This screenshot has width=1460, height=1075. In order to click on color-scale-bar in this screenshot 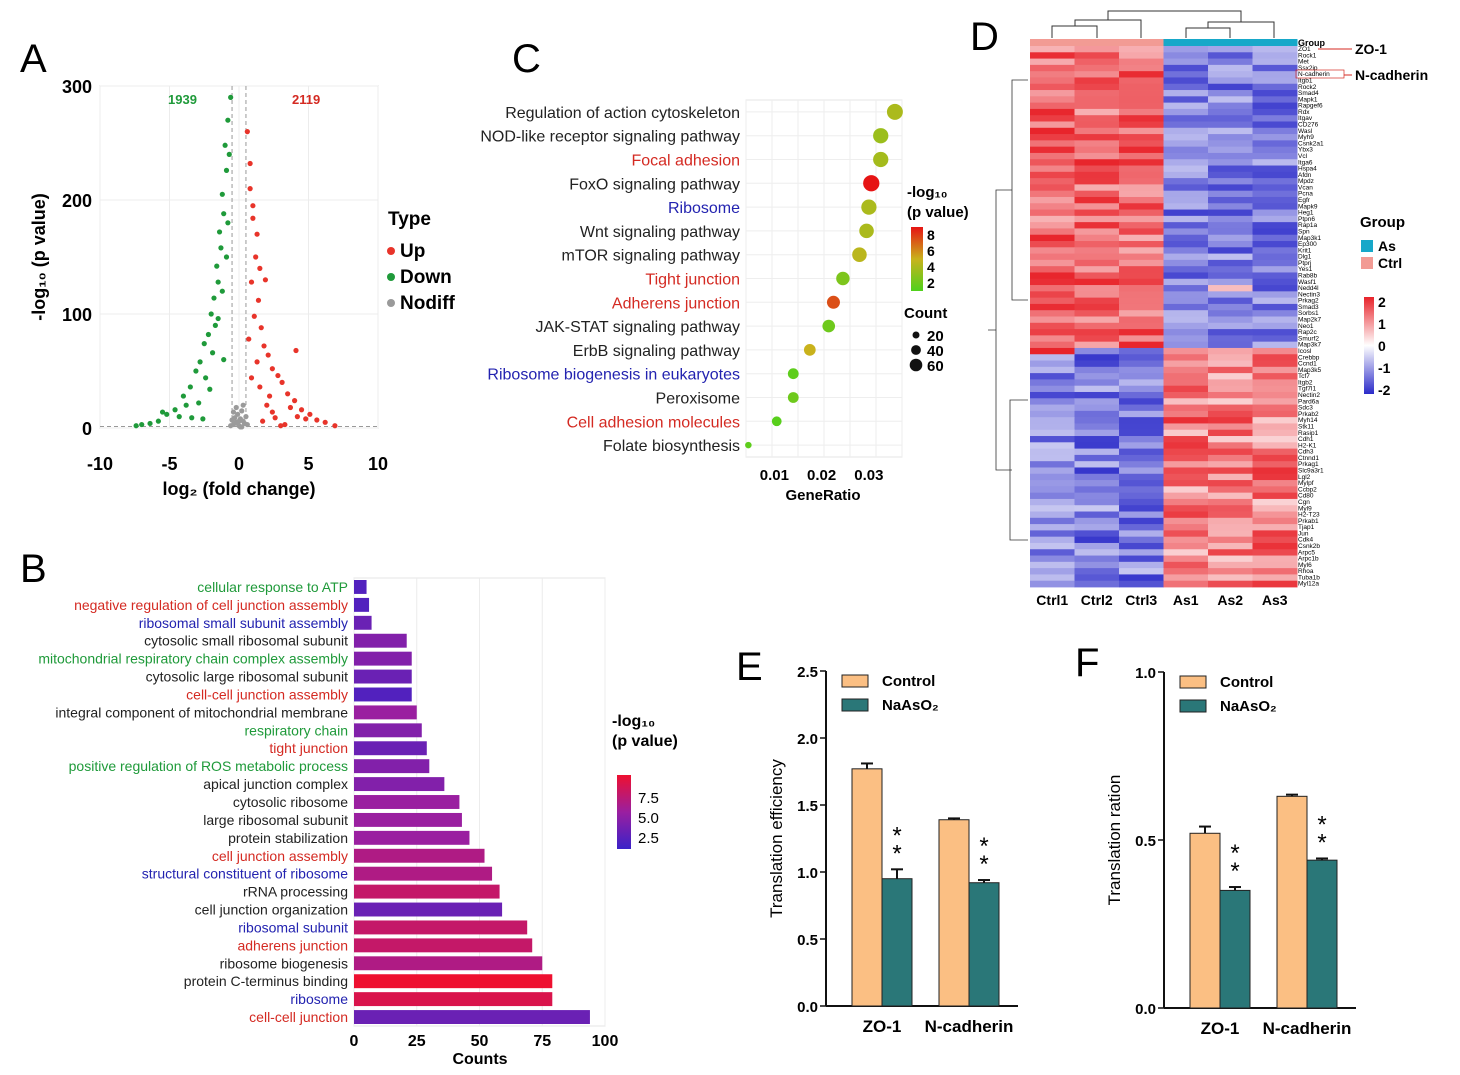, I will do `click(624, 812)`.